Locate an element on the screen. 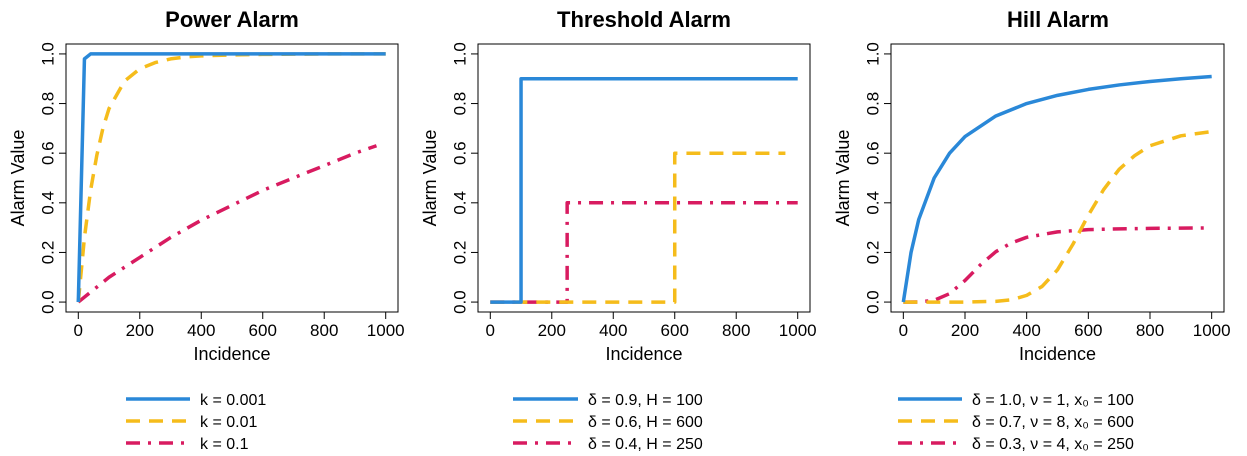 The width and height of the screenshot is (1247, 456). legend-label: δ = 0.6, H = 600 is located at coordinates (645, 422).